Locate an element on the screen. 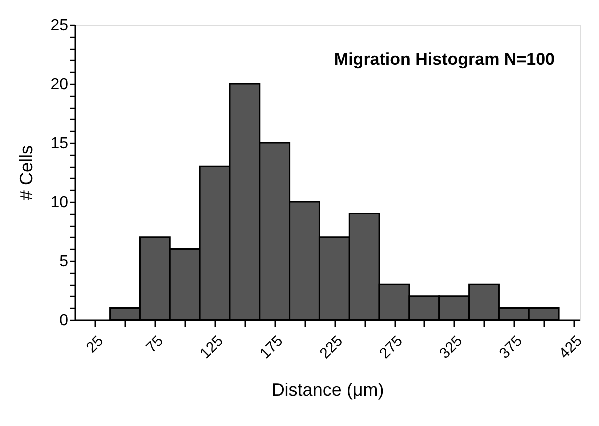 The width and height of the screenshot is (599, 426). y-tick-label: 20 is located at coordinates (59, 85).